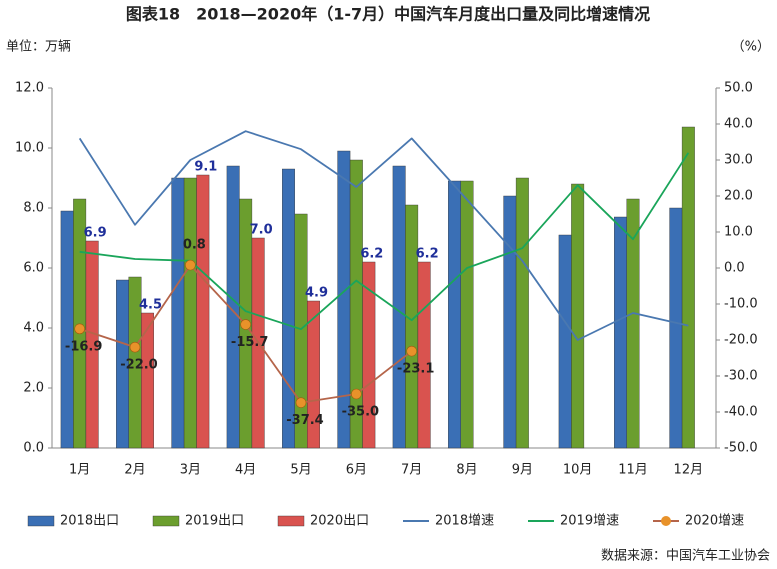 The height and width of the screenshot is (569, 777). What do you see at coordinates (685, 556) in the screenshot?
I see `source: 数据来源：中国汽车工业协会` at bounding box center [685, 556].